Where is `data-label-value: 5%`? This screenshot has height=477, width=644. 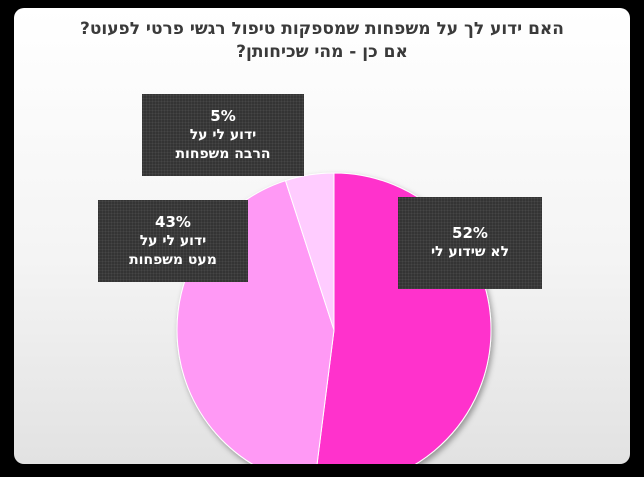 data-label-value: 5% is located at coordinates (223, 115).